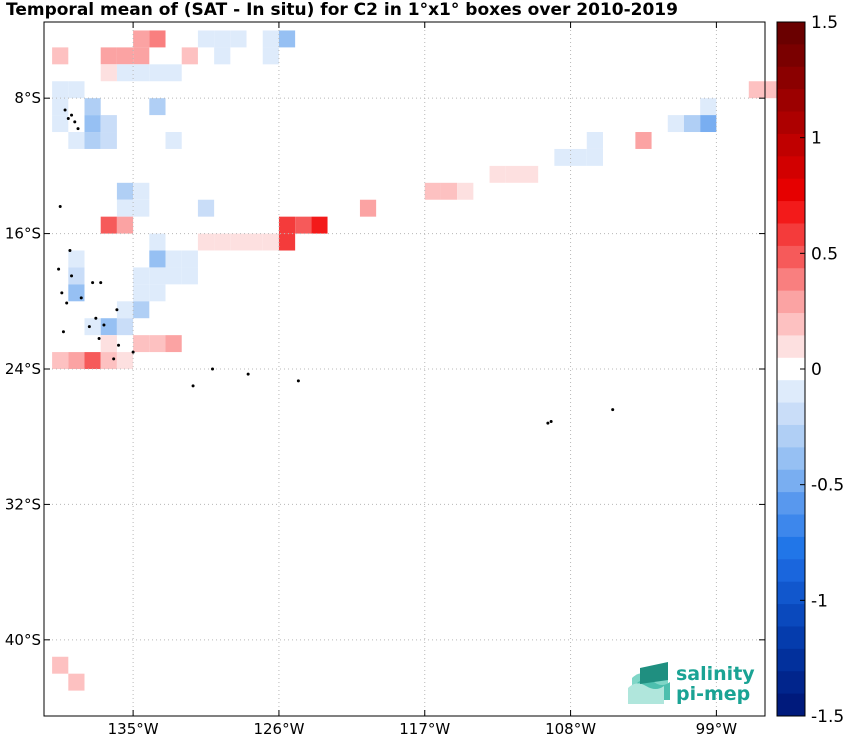 This screenshot has width=847, height=740. What do you see at coordinates (824, 254) in the screenshot?
I see `colorbar-tick-label: 0.5` at bounding box center [824, 254].